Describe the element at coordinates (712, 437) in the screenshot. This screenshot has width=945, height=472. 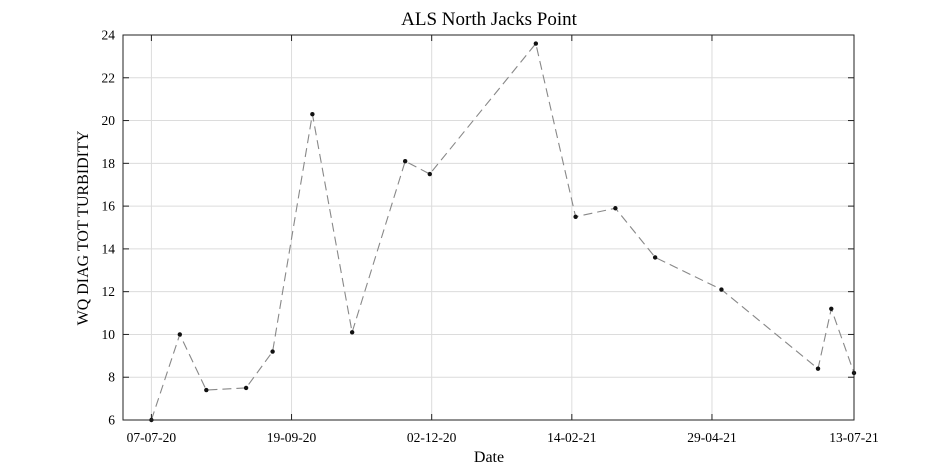
I see `x-tick-label: 29-04-21` at that location.